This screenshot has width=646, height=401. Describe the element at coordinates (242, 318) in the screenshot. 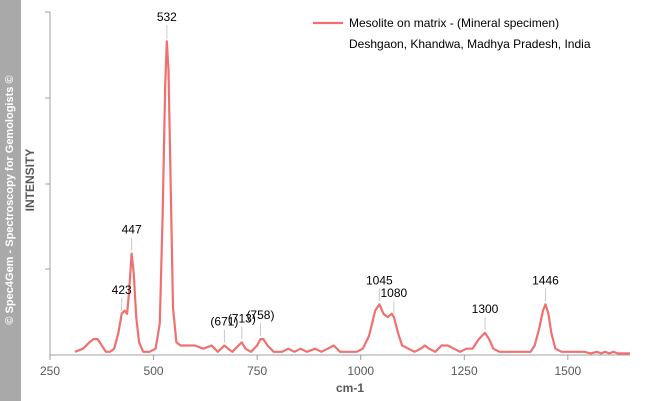

I see `peak-label: (713)` at that location.